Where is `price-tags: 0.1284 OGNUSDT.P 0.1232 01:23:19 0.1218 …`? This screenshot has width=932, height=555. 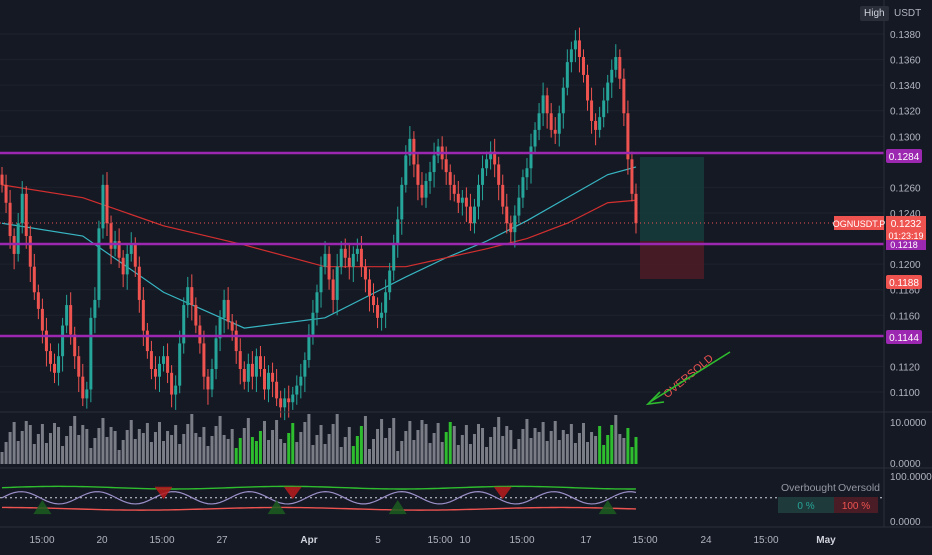
price-tags: 0.1284 OGNUSDT.P 0.1232 01:23:19 0.1218 … is located at coordinates (879, 246).